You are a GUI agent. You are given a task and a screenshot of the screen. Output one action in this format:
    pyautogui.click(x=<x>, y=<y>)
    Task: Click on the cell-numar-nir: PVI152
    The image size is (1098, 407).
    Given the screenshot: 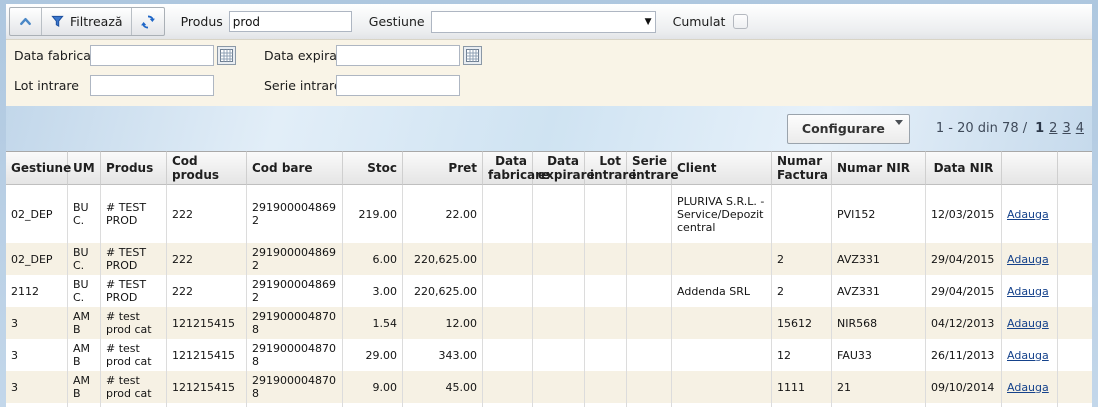 What is the action you would take?
    pyautogui.click(x=879, y=214)
    